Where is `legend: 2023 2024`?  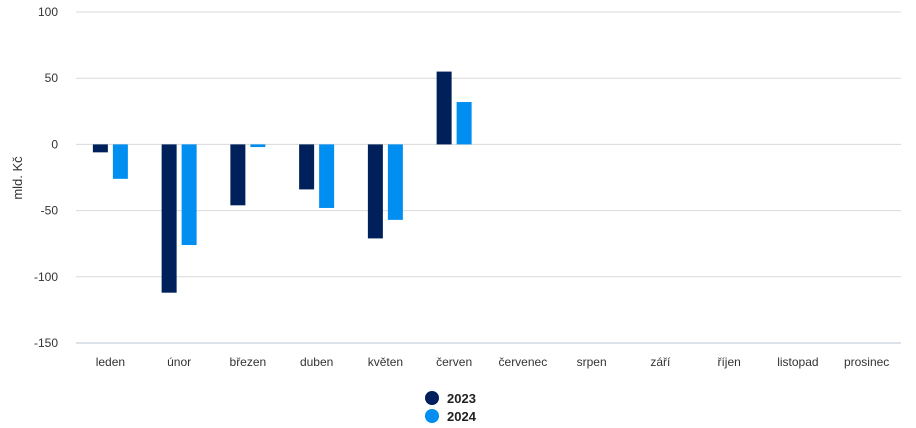
legend: 2023 2024 is located at coordinates (450, 407).